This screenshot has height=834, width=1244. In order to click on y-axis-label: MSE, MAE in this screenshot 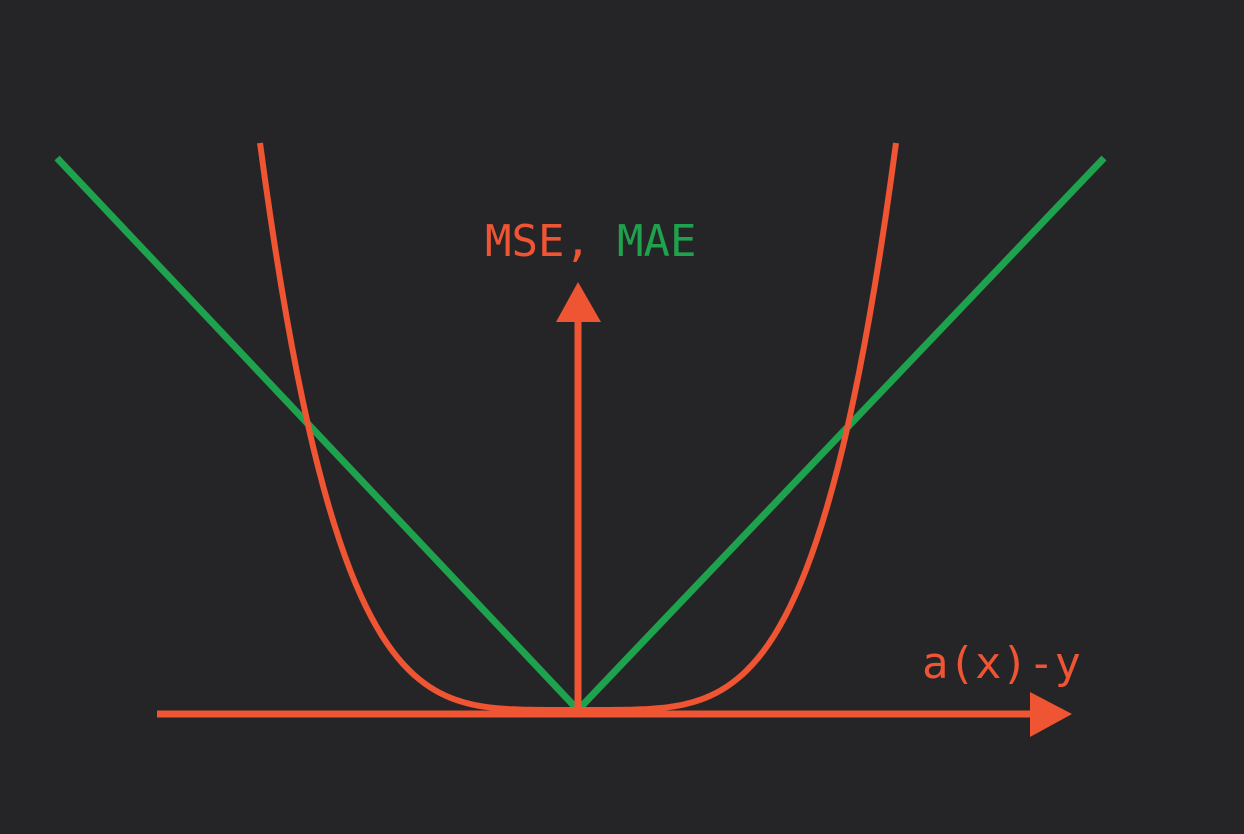, I will do `click(590, 241)`.